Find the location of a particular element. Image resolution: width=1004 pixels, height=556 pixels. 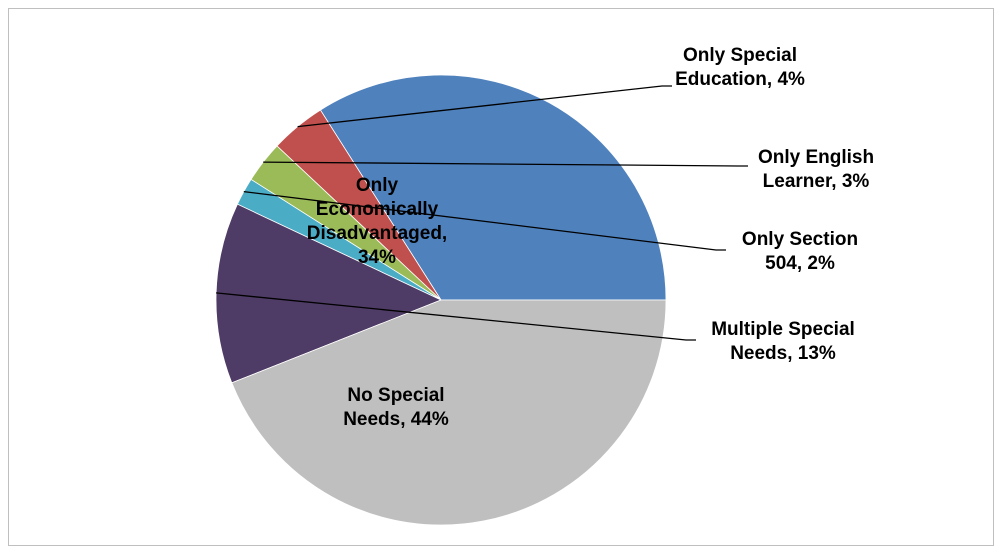

slice-label-section-504: Only Section 504, 2% is located at coordinates (800, 251).